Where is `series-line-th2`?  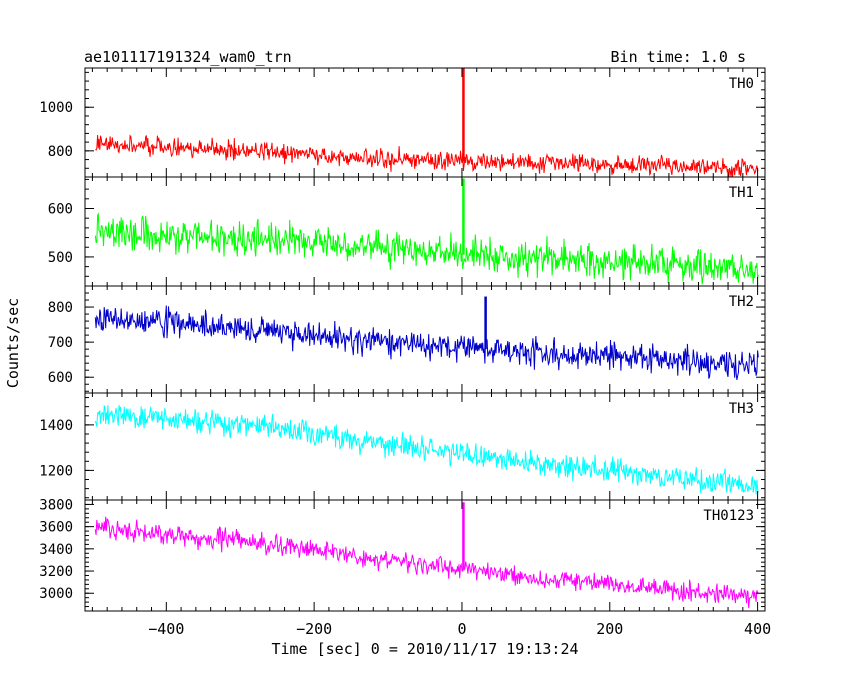
series-line-th2 is located at coordinates (426, 342).